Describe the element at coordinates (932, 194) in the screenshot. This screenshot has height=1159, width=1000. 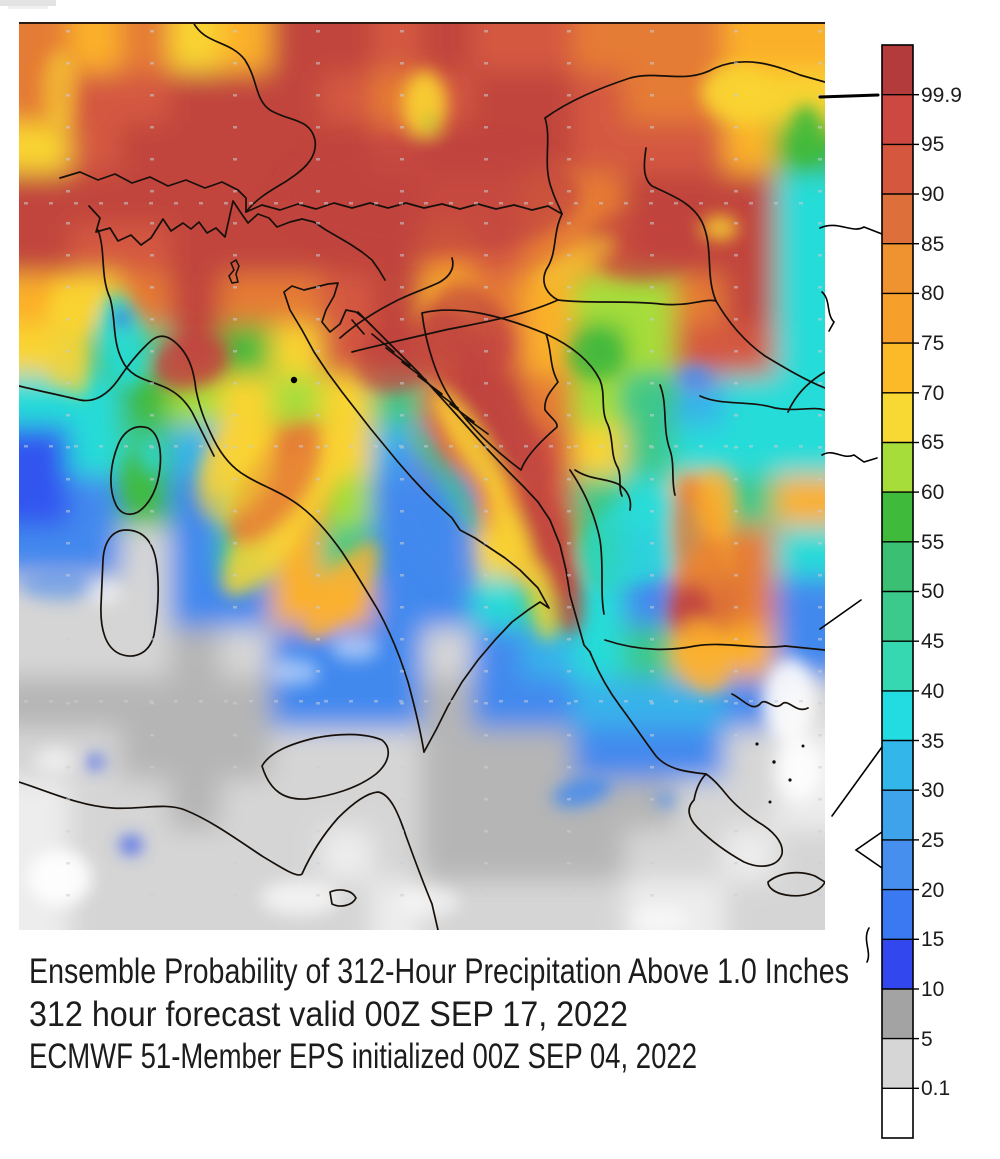
I see `svg-text: 90` at that location.